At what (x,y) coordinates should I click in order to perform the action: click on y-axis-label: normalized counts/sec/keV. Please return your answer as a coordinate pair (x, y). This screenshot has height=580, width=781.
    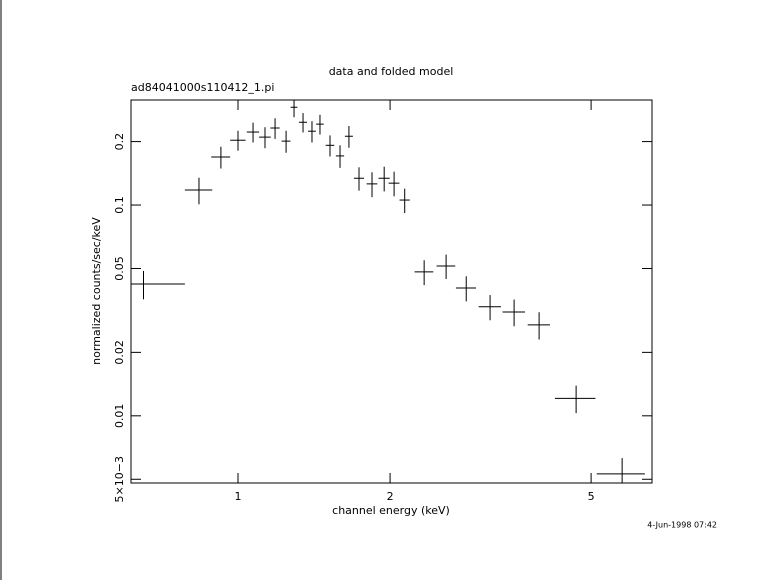
    Looking at the image, I should click on (96, 291).